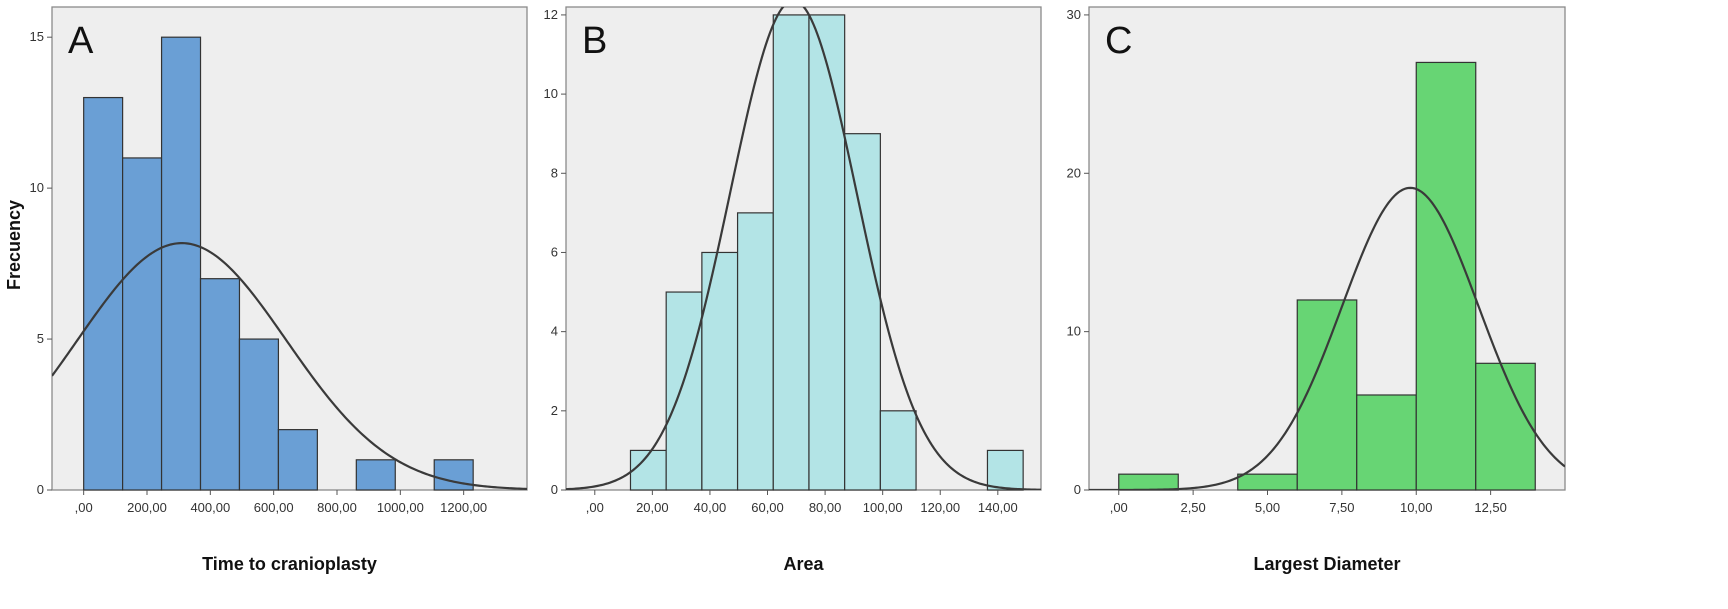 The height and width of the screenshot is (609, 1728). What do you see at coordinates (400, 507) in the screenshot?
I see `x-tick-label: 1000,00` at bounding box center [400, 507].